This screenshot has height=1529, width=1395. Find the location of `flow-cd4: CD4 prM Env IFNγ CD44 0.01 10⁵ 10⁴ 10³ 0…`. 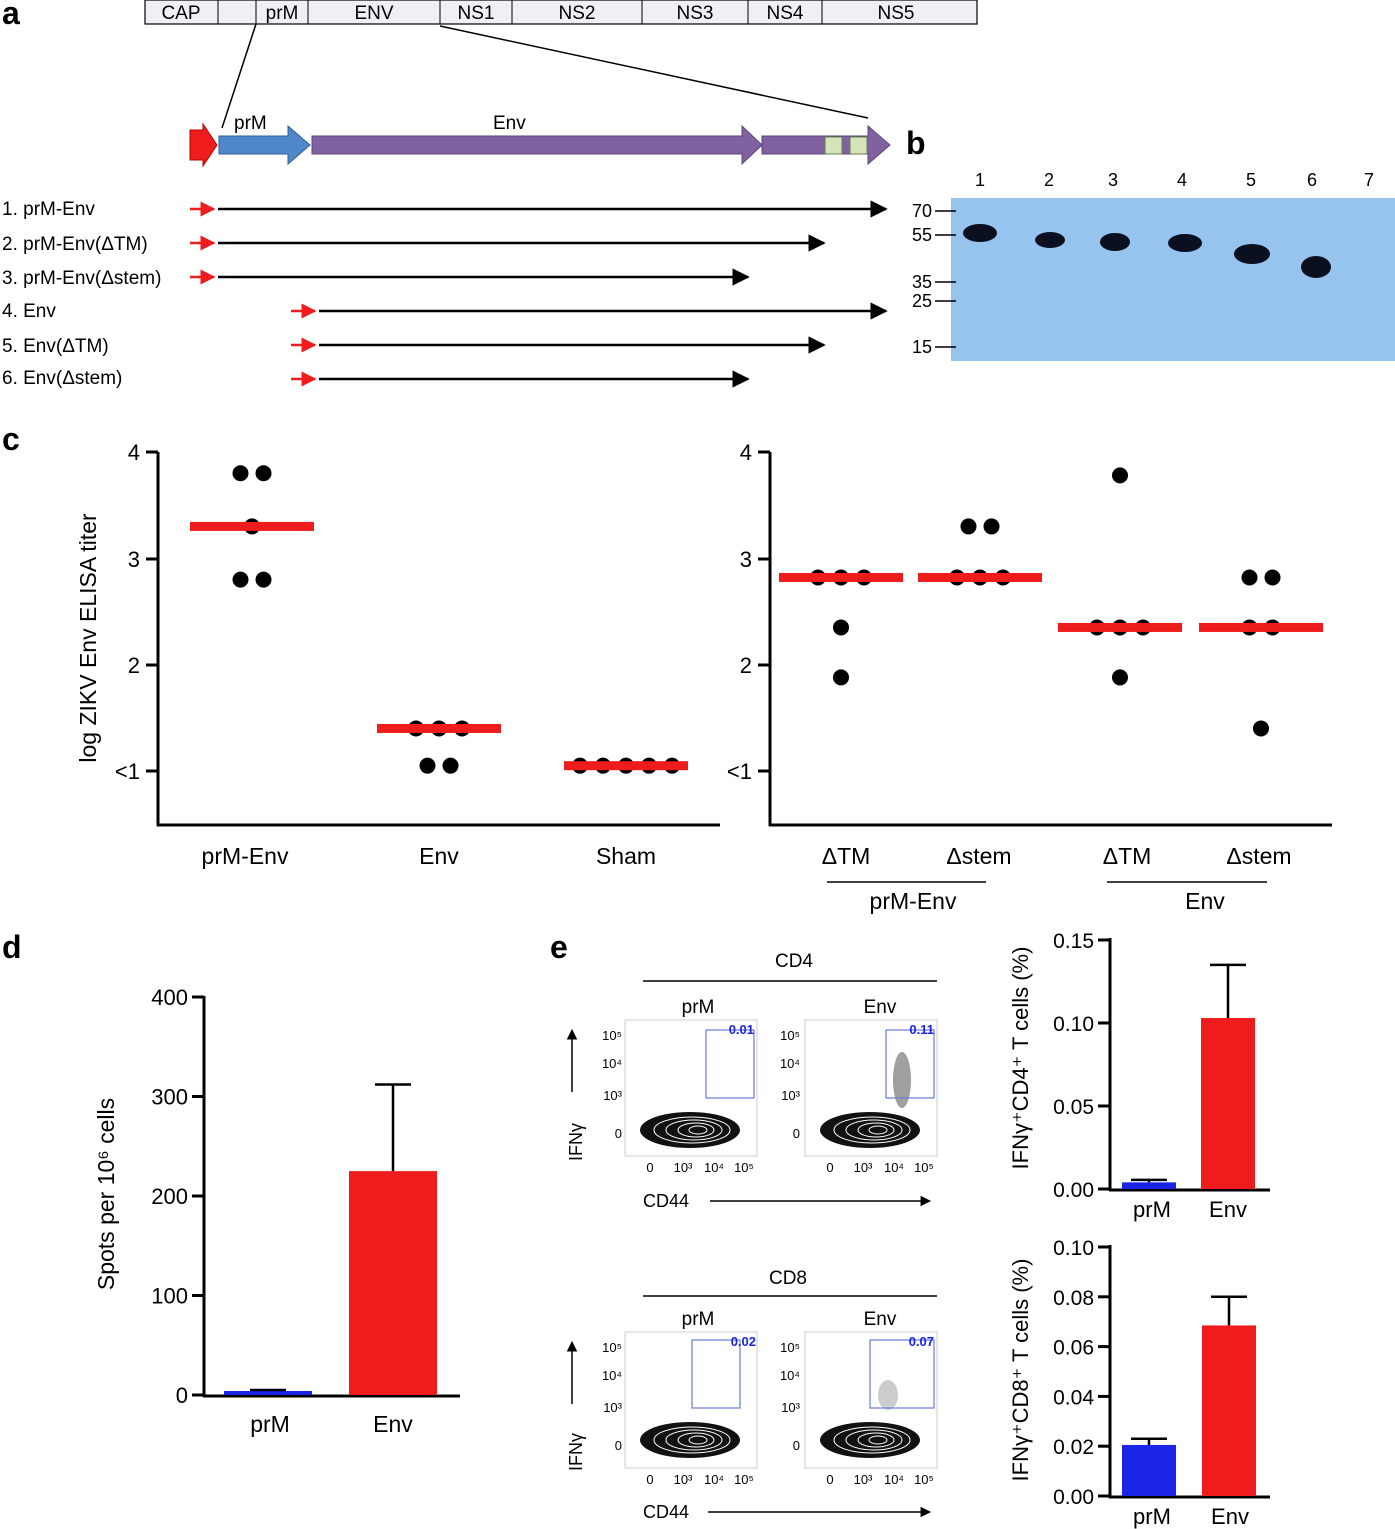

flow-cd4: CD4 prM Env IFNγ CD44 0.01 10⁵ 10⁴ 10³ 0… is located at coordinates (752, 1081).